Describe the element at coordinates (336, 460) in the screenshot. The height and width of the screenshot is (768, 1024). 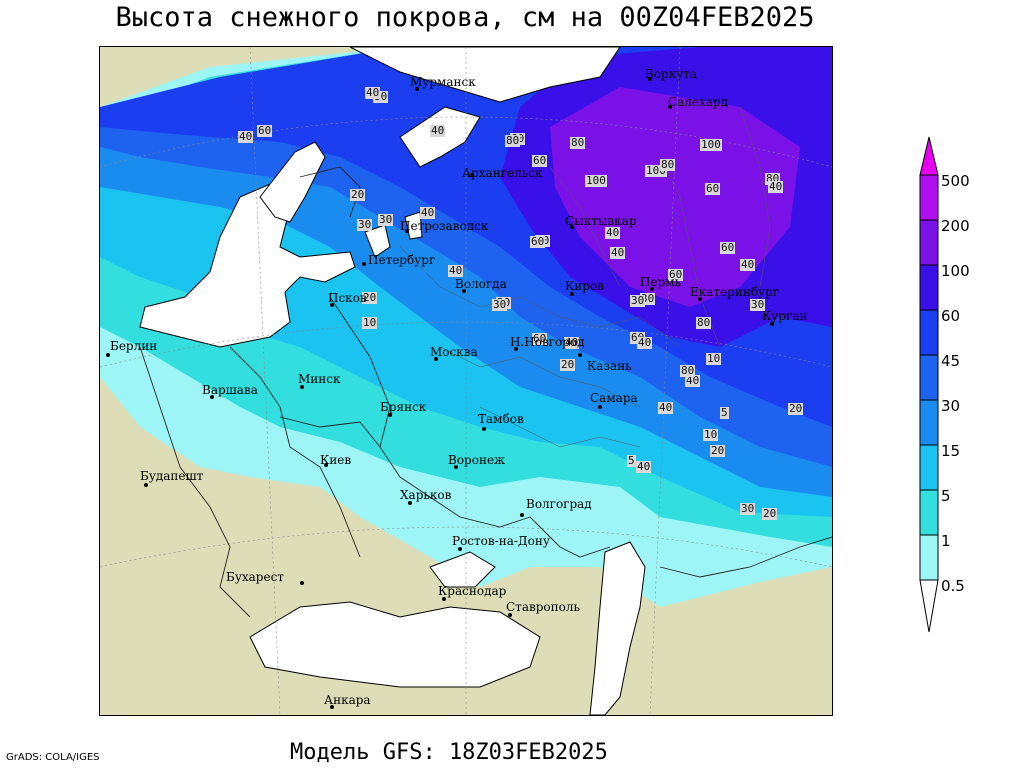
I see `city-label: Киев` at that location.